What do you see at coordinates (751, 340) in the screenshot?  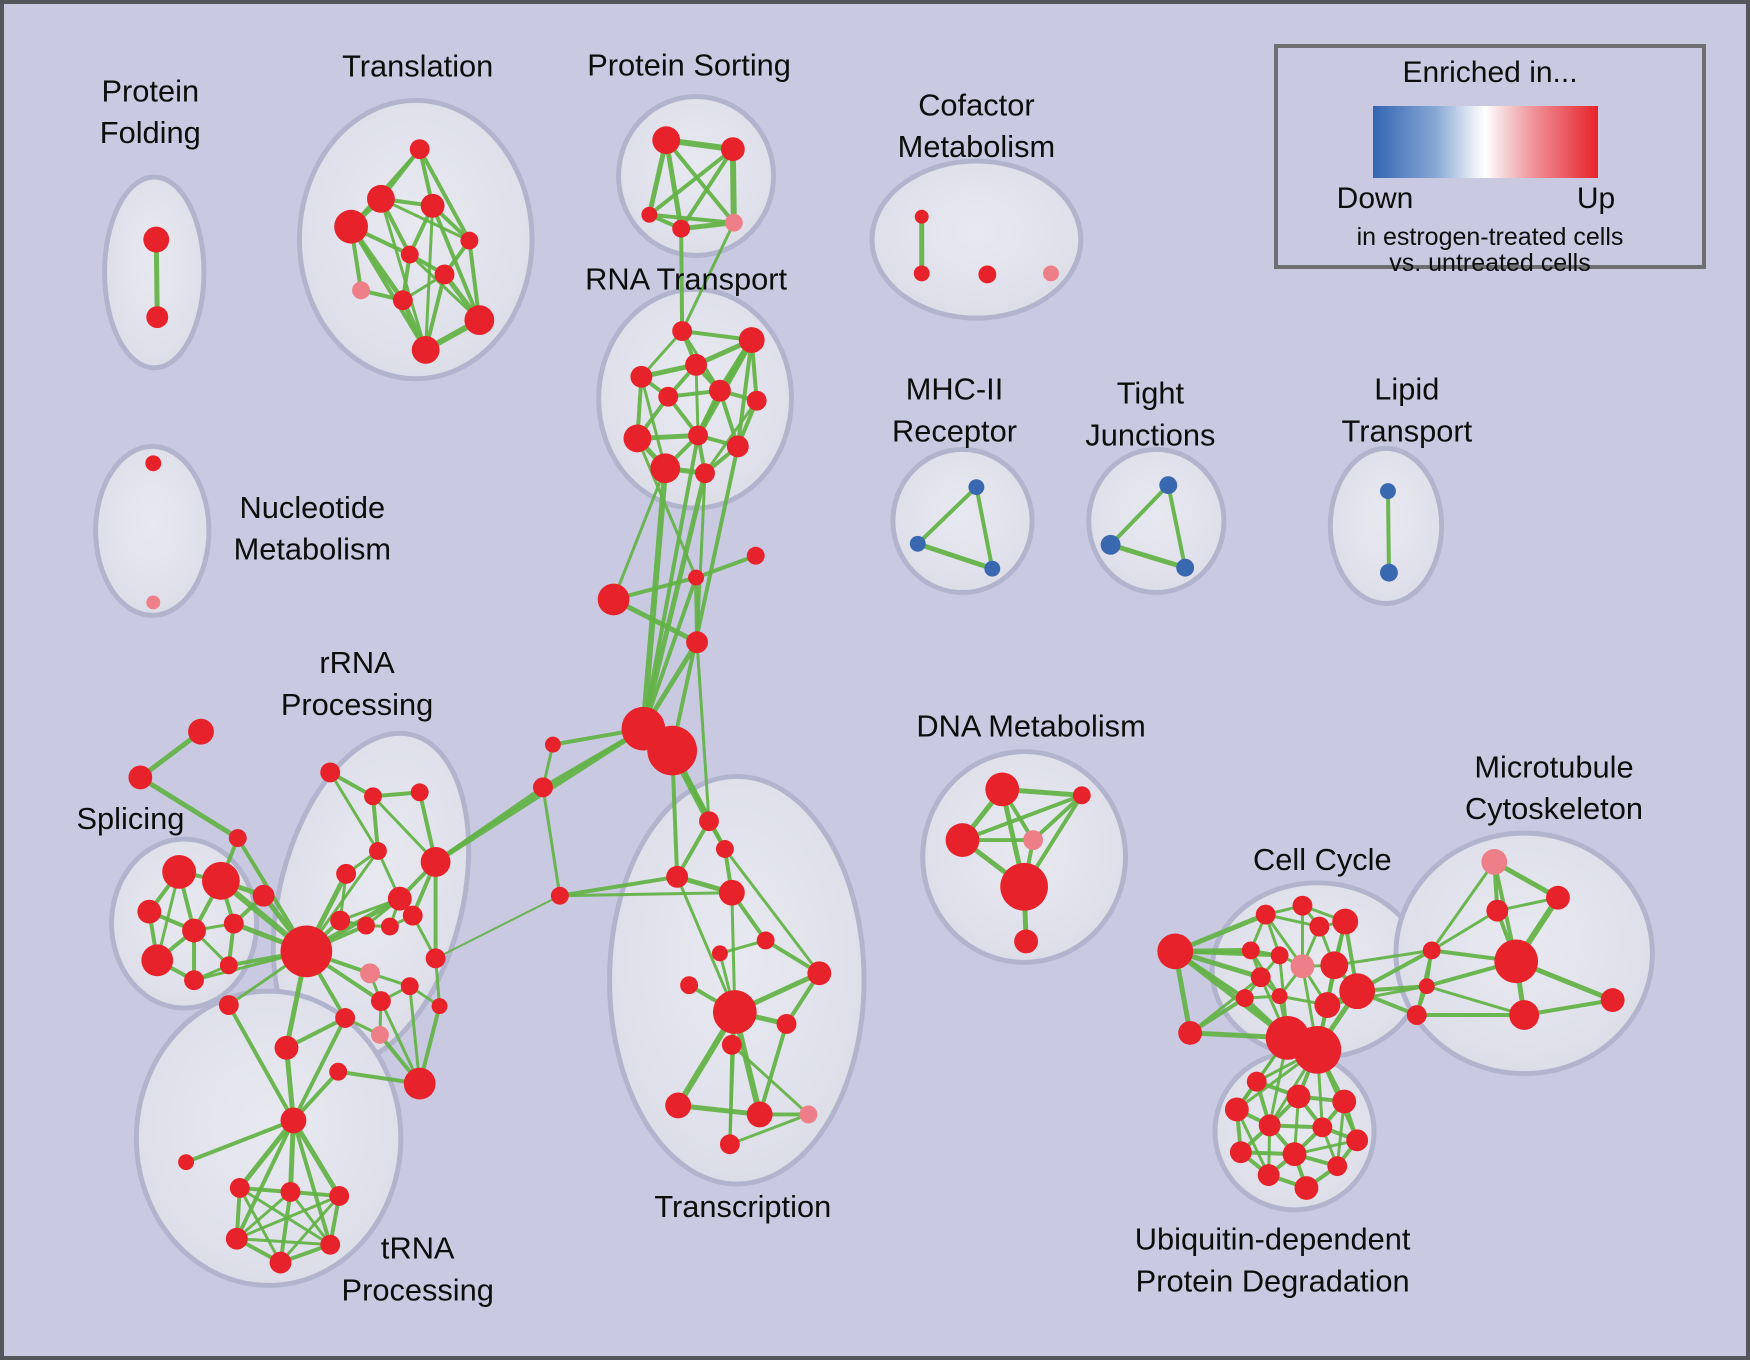 I see `node-r1` at bounding box center [751, 340].